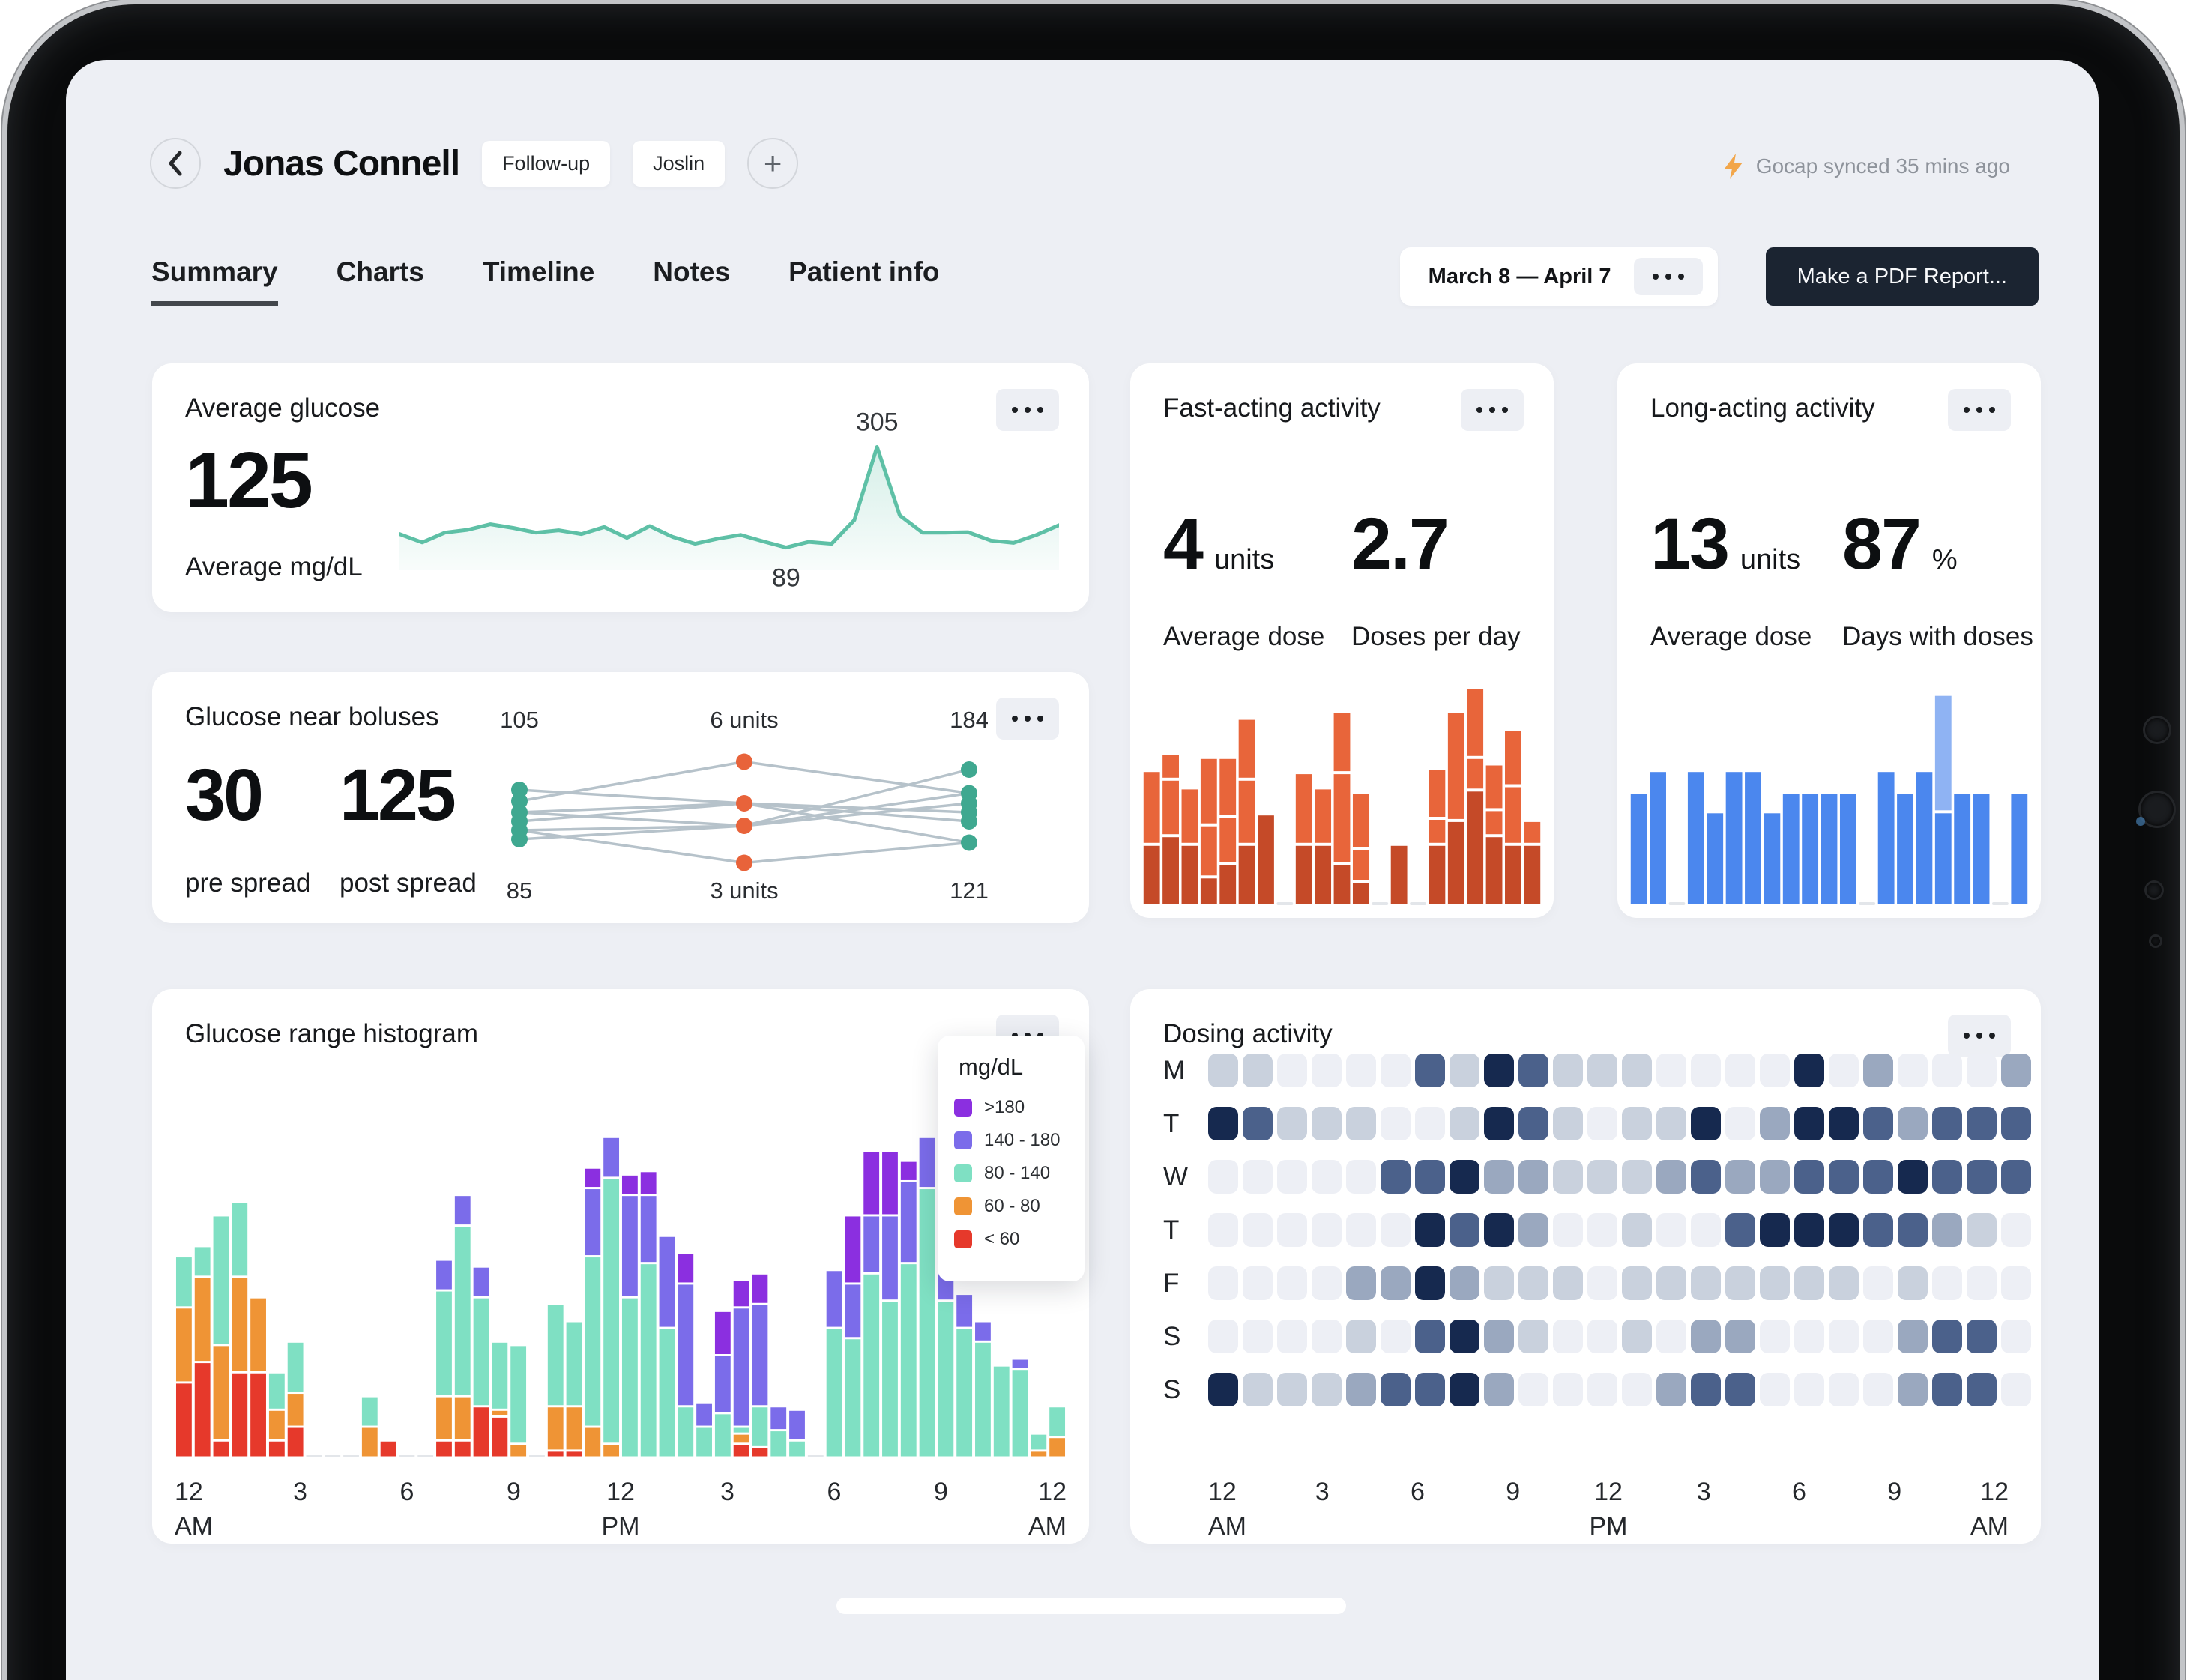 This screenshot has width=2187, height=1680. What do you see at coordinates (248, 883) in the screenshot?
I see `pre-spread-label: pre spread` at bounding box center [248, 883].